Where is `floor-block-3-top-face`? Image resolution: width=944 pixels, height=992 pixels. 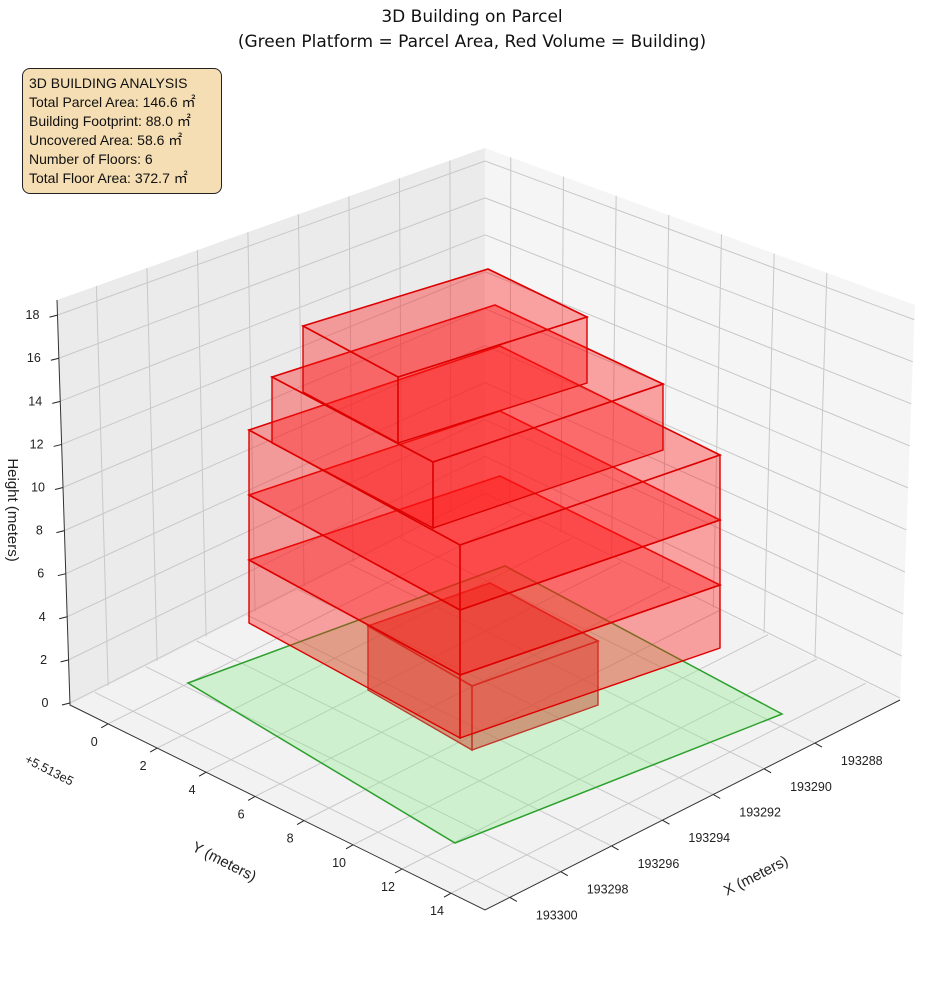
floor-block-3-top-face is located at coordinates (485, 445).